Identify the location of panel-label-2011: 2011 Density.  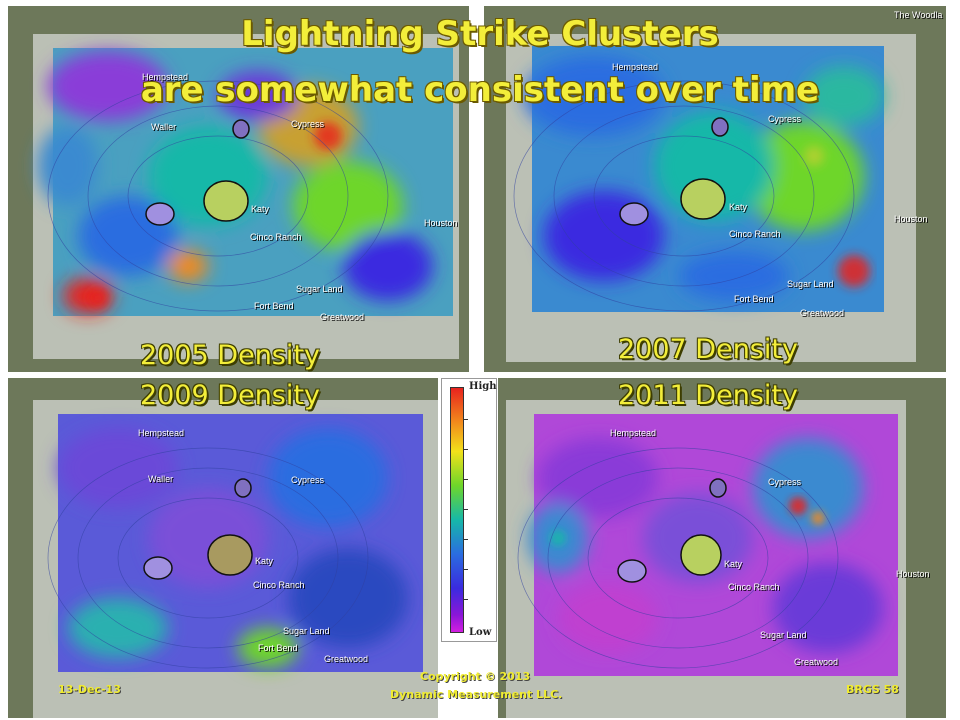
(708, 395).